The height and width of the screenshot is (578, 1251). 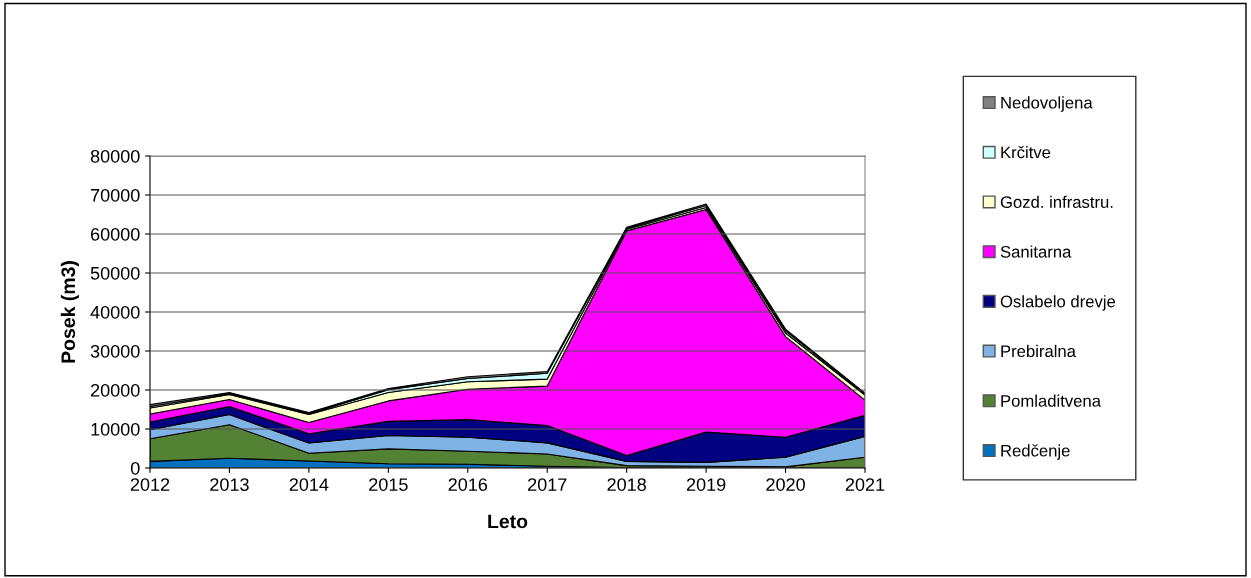 I want to click on x-tick-label: 2012, so click(x=150, y=484).